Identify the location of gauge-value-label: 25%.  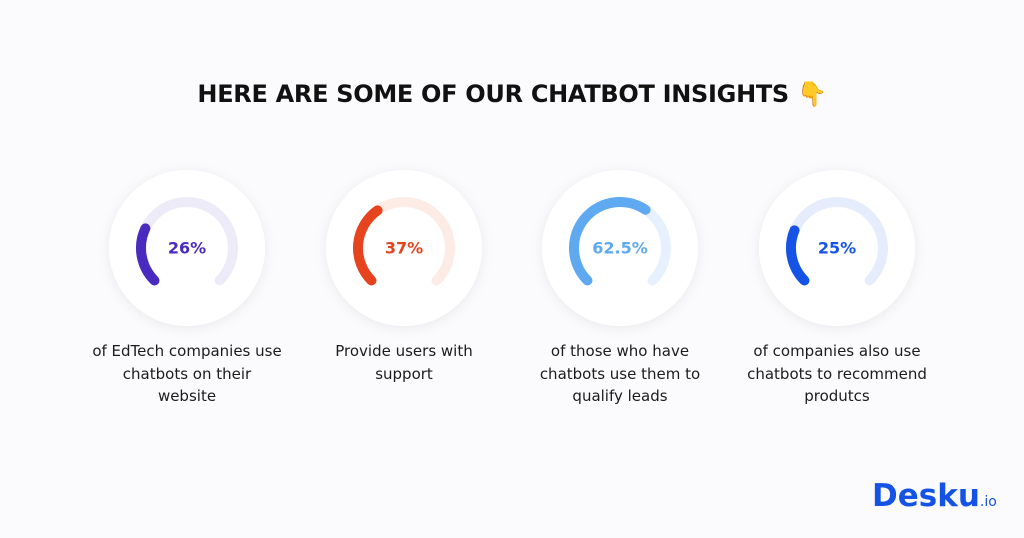
(837, 248).